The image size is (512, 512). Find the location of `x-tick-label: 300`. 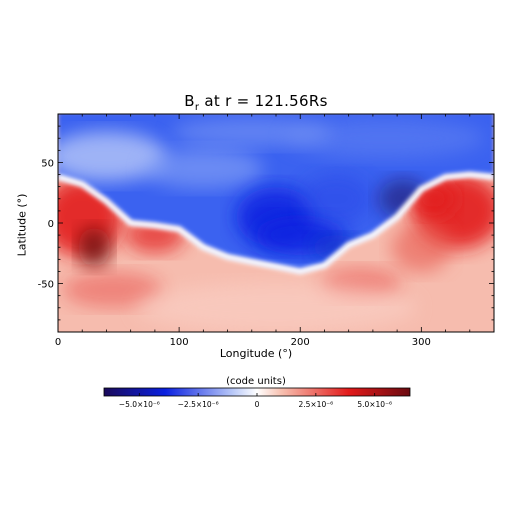

x-tick-label: 300 is located at coordinates (421, 342).